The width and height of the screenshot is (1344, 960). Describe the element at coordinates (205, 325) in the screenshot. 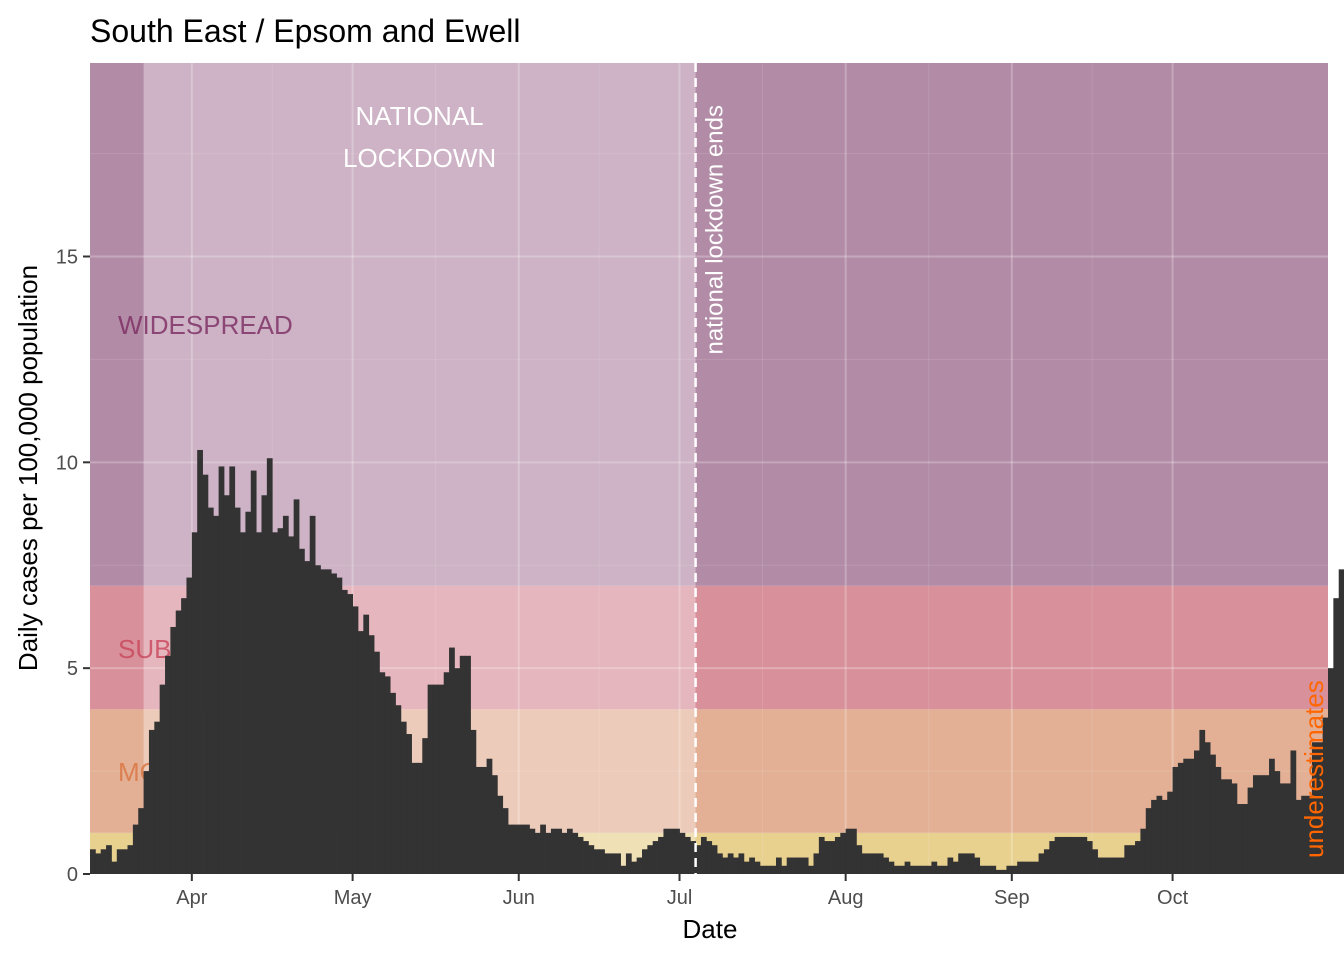

I see `band-label-widespread: WIDESPREAD` at that location.